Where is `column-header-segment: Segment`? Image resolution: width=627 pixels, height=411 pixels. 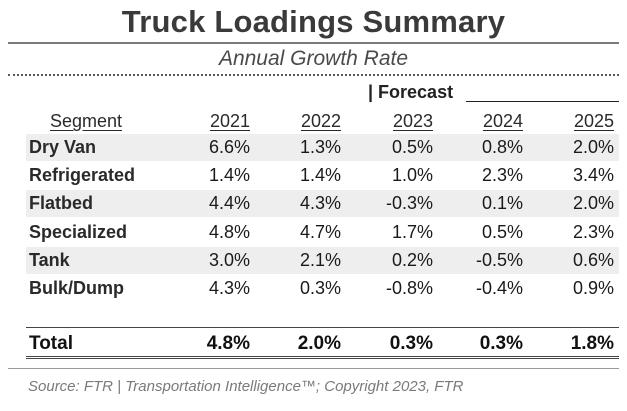 column-header-segment: Segment is located at coordinates (86, 121).